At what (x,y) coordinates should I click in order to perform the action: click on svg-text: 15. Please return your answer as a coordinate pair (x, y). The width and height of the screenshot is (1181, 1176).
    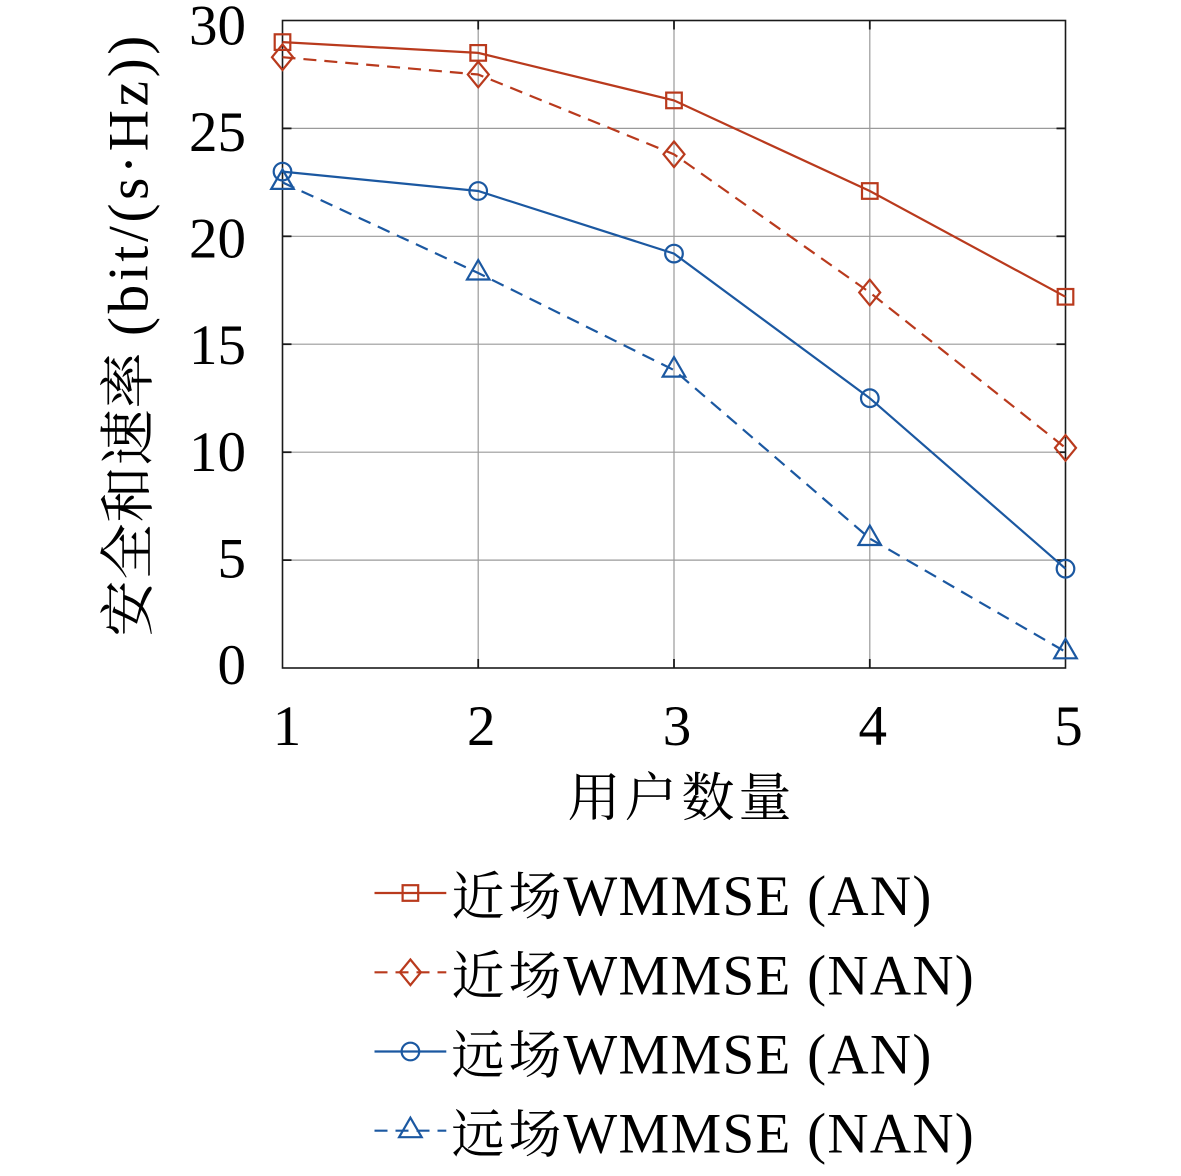
    Looking at the image, I should click on (217, 345).